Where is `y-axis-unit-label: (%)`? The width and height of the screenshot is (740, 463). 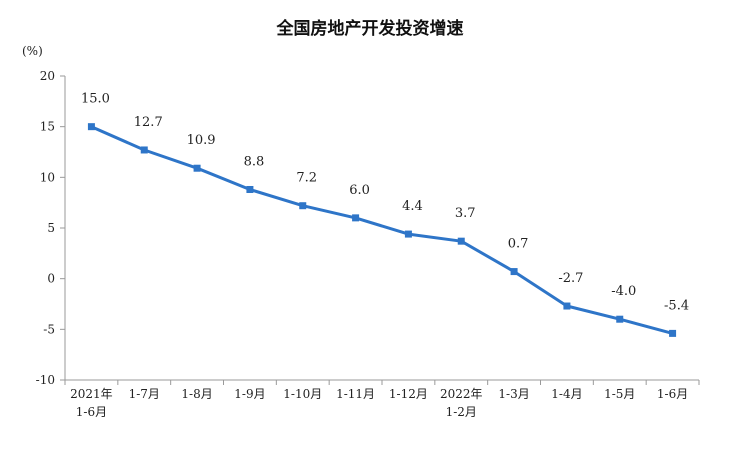 y-axis-unit-label: (%) is located at coordinates (32, 51).